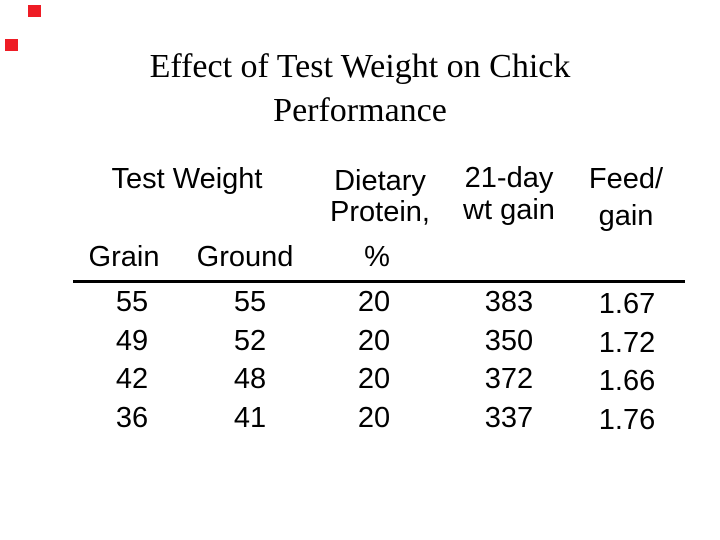  I want to click on header-wt-gain-line-2: wt gain, so click(509, 210).